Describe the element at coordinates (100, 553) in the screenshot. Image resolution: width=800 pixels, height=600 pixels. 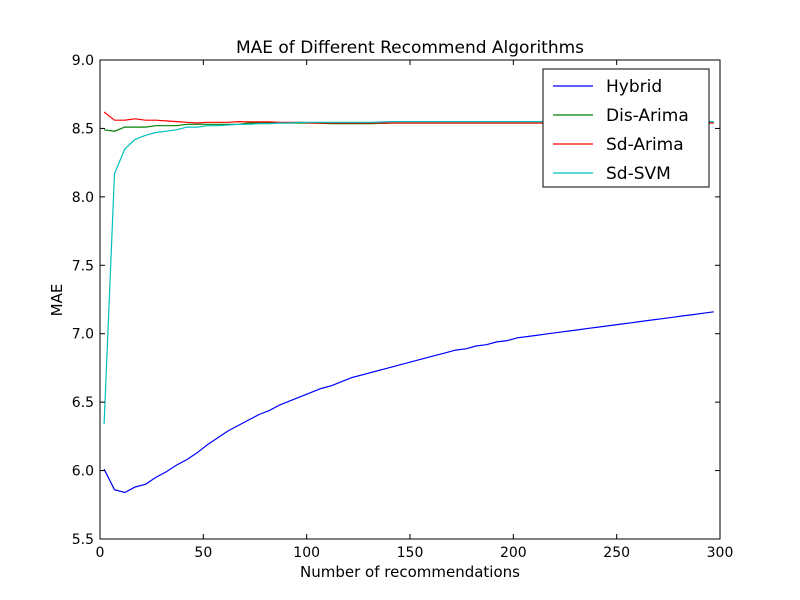
I see `x-tick-label: 0` at that location.